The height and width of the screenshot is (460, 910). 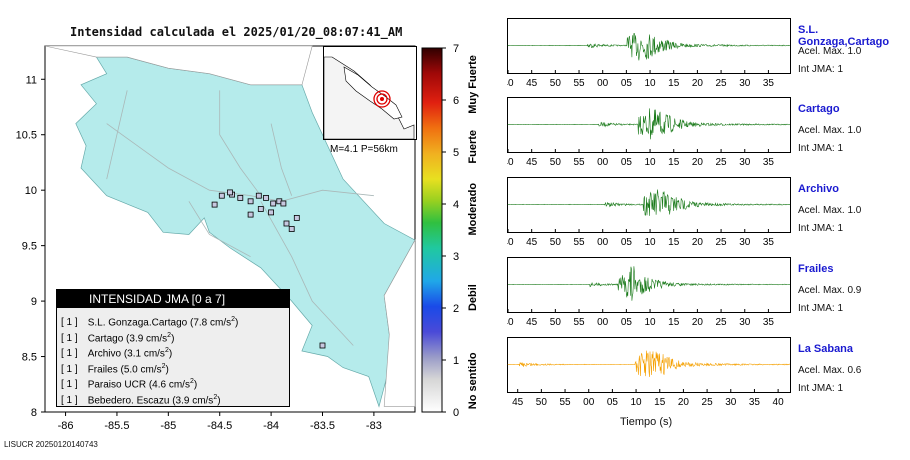 What do you see at coordinates (473, 297) in the screenshot?
I see `colorbar-category-label: Debil` at bounding box center [473, 297].